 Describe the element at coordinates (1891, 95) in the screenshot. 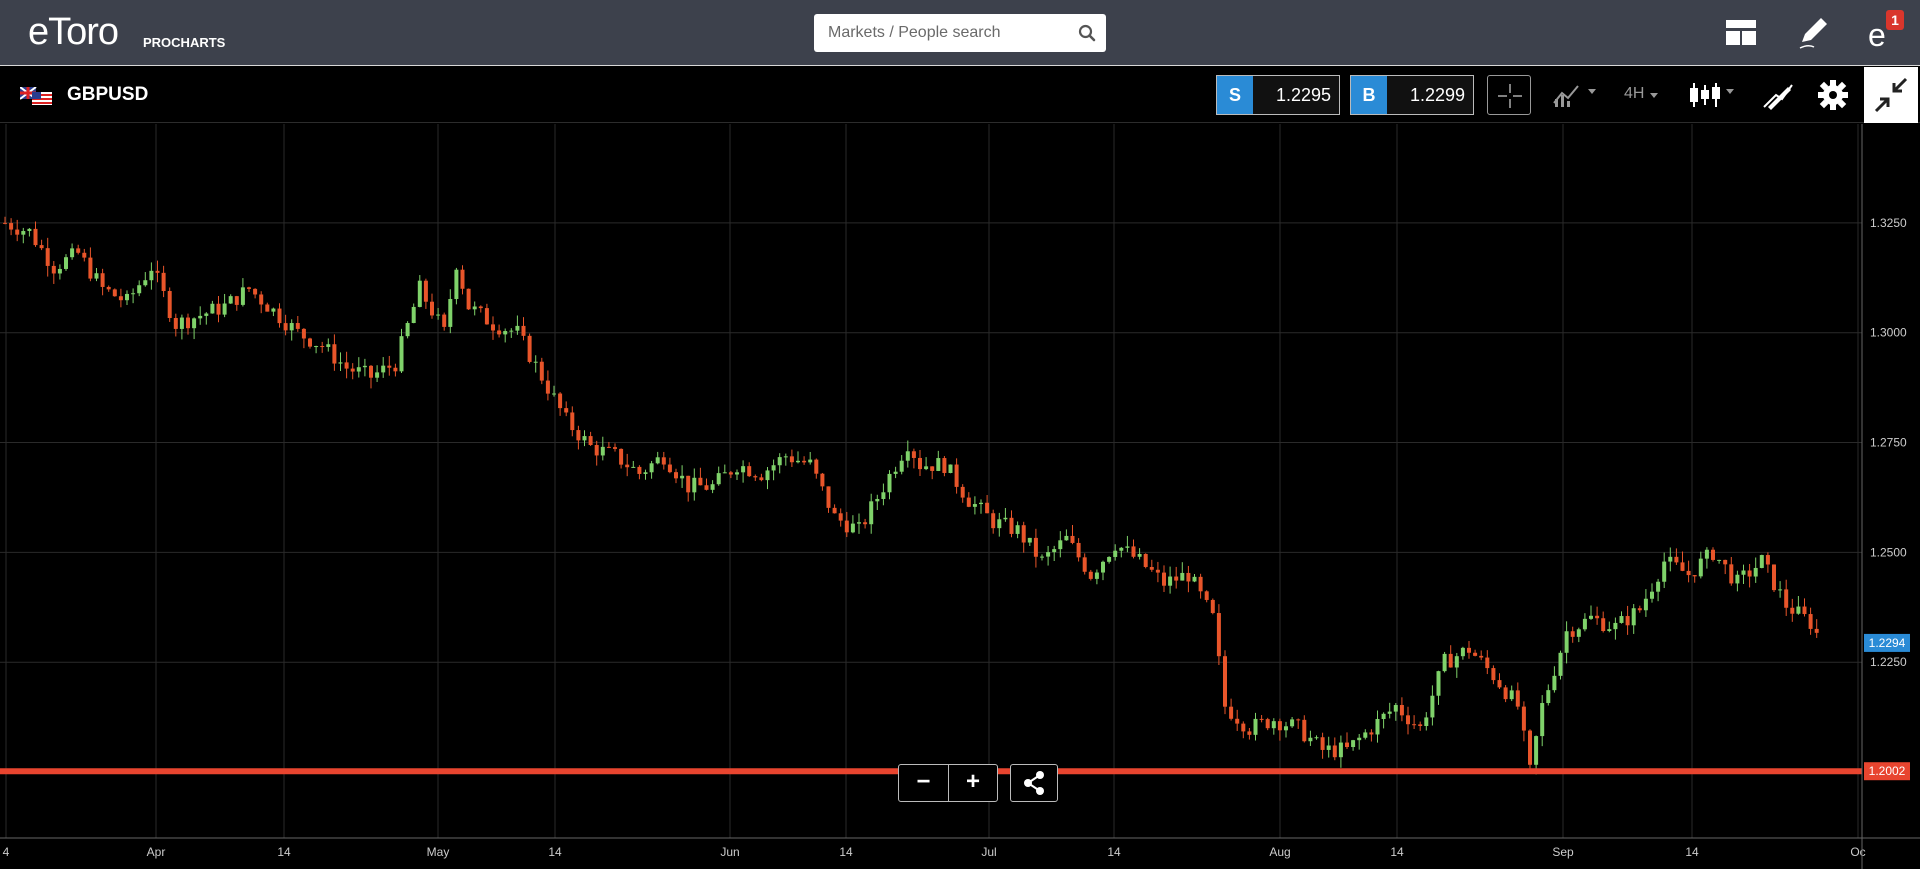

I see `exit-fullscreen-button` at that location.